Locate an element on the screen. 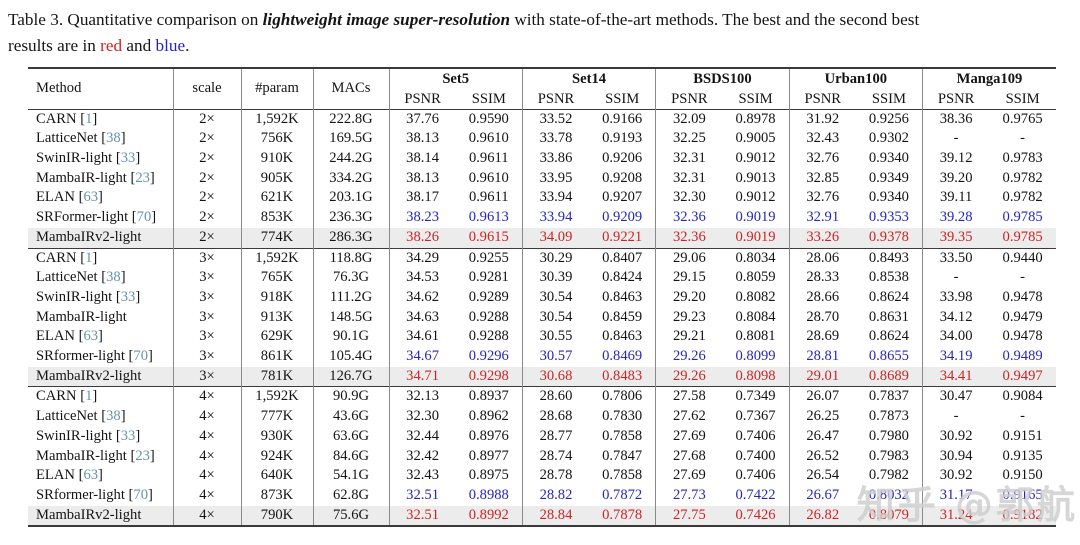 This screenshot has width=1080, height=545. header-dataset-set14: Set14 is located at coordinates (589, 78).